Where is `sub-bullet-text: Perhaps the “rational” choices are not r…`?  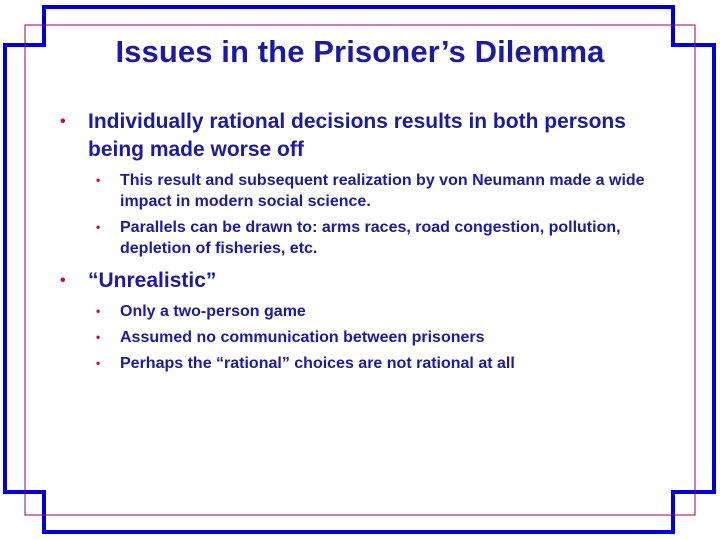
sub-bullet-text: Perhaps the “rational” choices are not r… is located at coordinates (317, 363).